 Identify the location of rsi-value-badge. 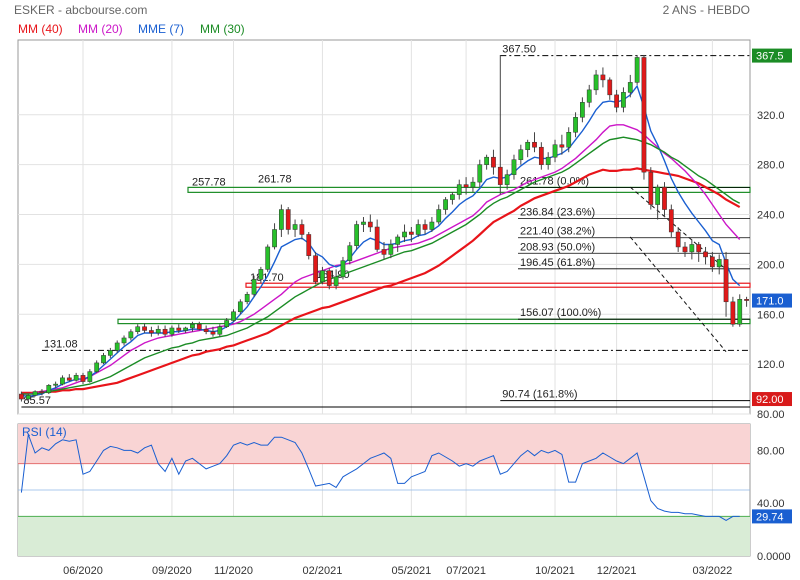
(772, 516).